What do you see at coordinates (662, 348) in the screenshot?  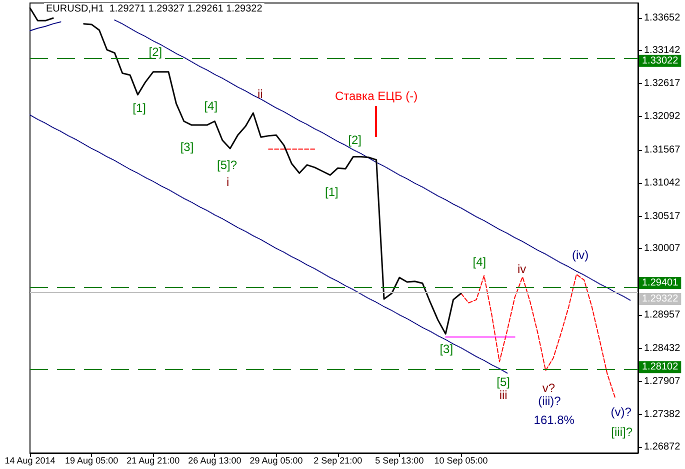 I see `y-tick-label: 1.28432` at bounding box center [662, 348].